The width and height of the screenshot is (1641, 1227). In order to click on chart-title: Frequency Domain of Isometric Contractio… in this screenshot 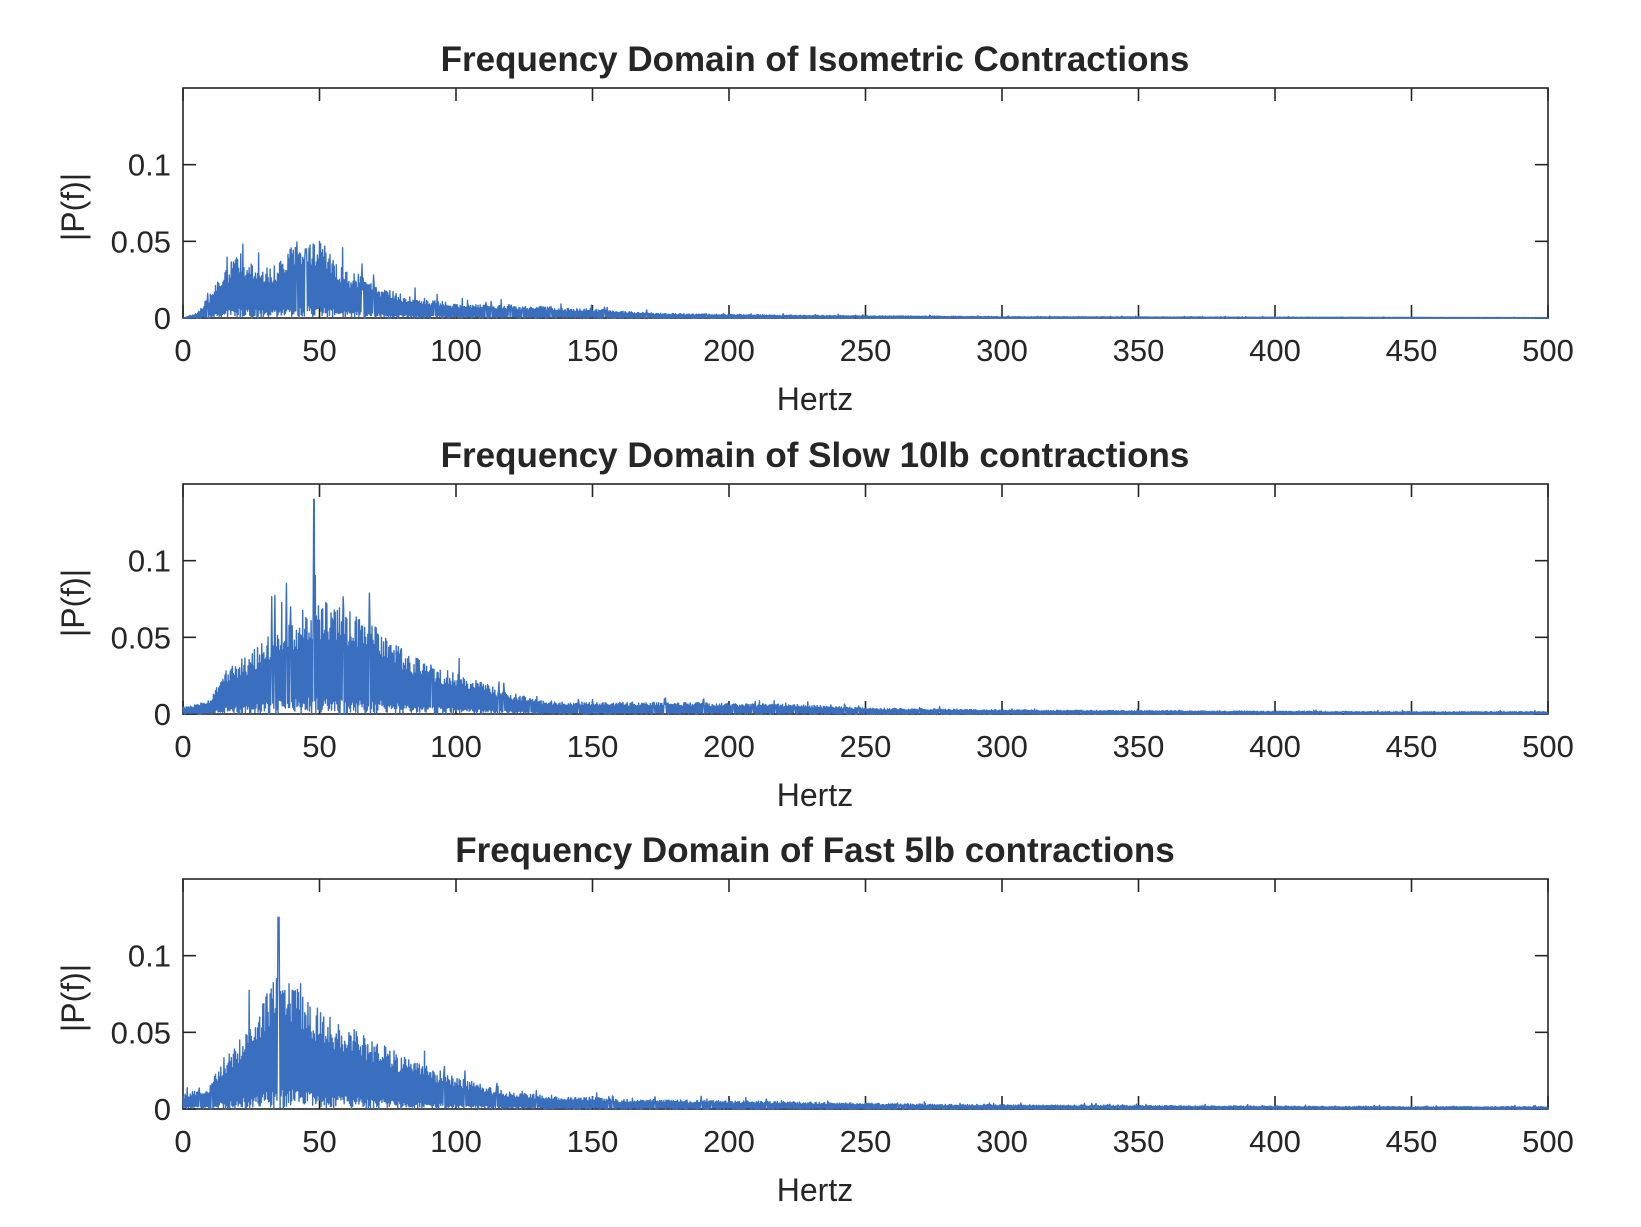, I will do `click(815, 59)`.